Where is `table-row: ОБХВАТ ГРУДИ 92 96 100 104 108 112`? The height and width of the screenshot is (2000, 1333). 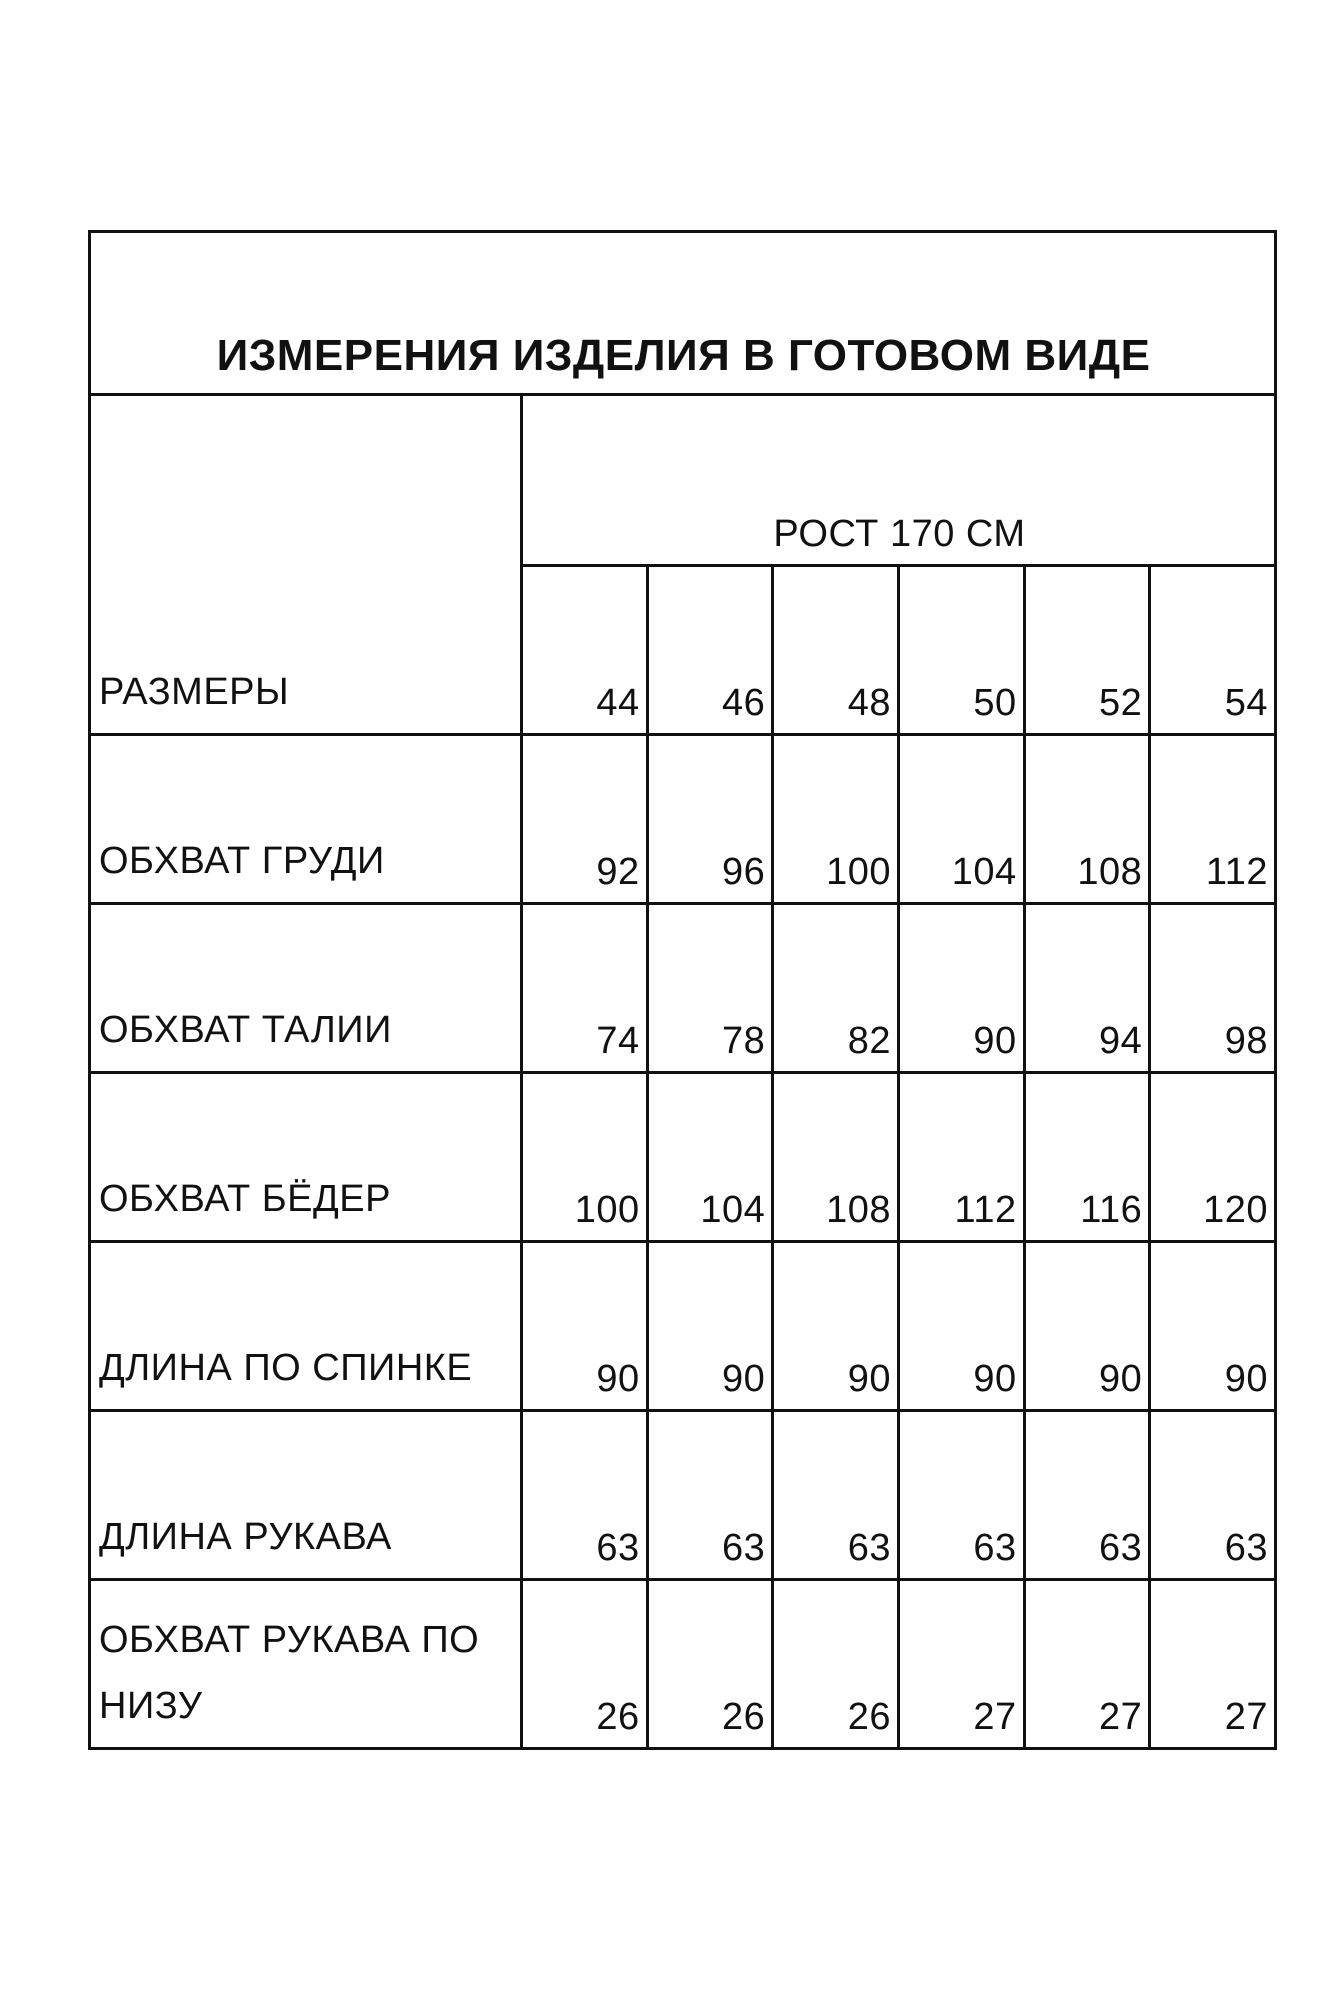 table-row: ОБХВАТ ГРУДИ 92 96 100 104 108 112 is located at coordinates (682, 819).